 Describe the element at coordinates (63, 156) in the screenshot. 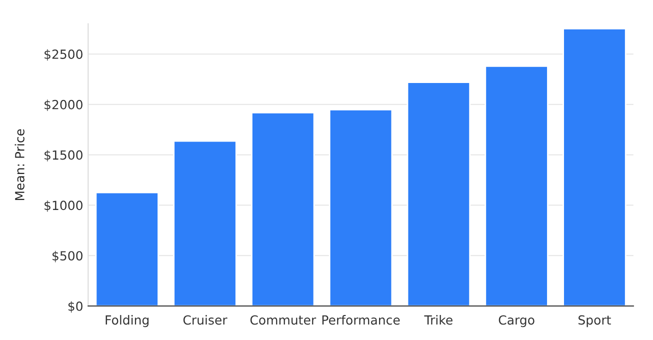

I see `y-tick-label: $1500` at that location.